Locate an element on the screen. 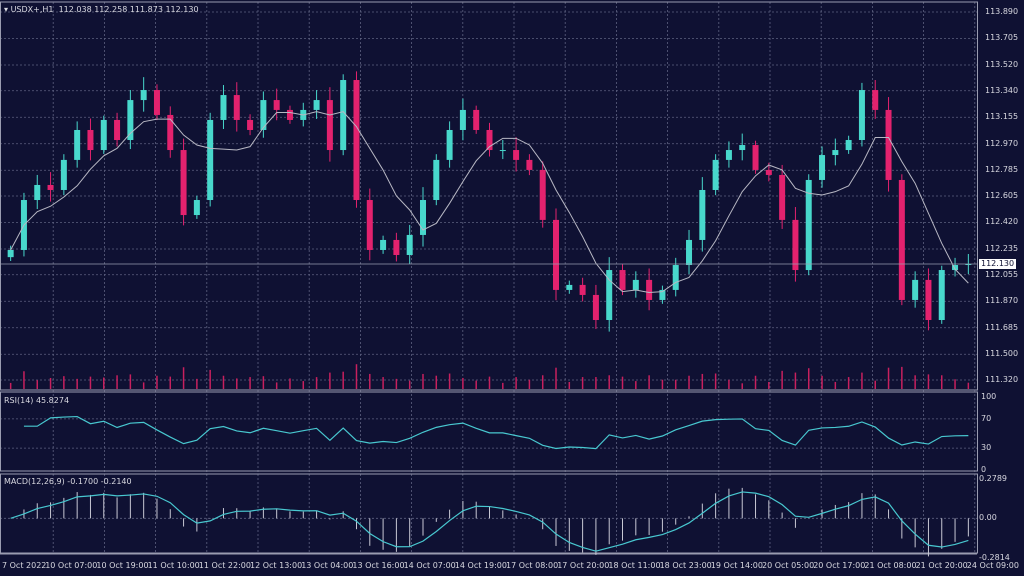  rsi-tick-label: 70 is located at coordinates (986, 418).